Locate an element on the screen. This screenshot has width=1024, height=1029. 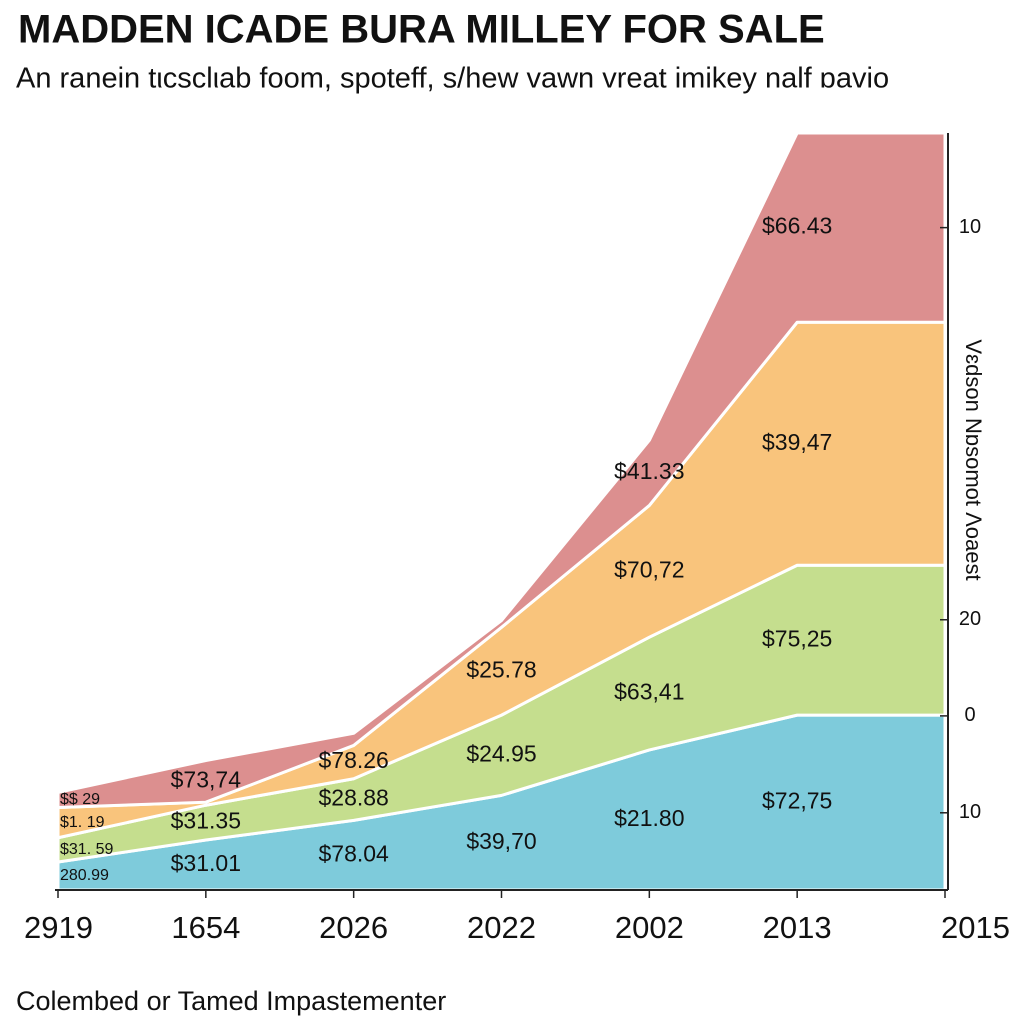
data-label: $73,74 is located at coordinates (206, 779).